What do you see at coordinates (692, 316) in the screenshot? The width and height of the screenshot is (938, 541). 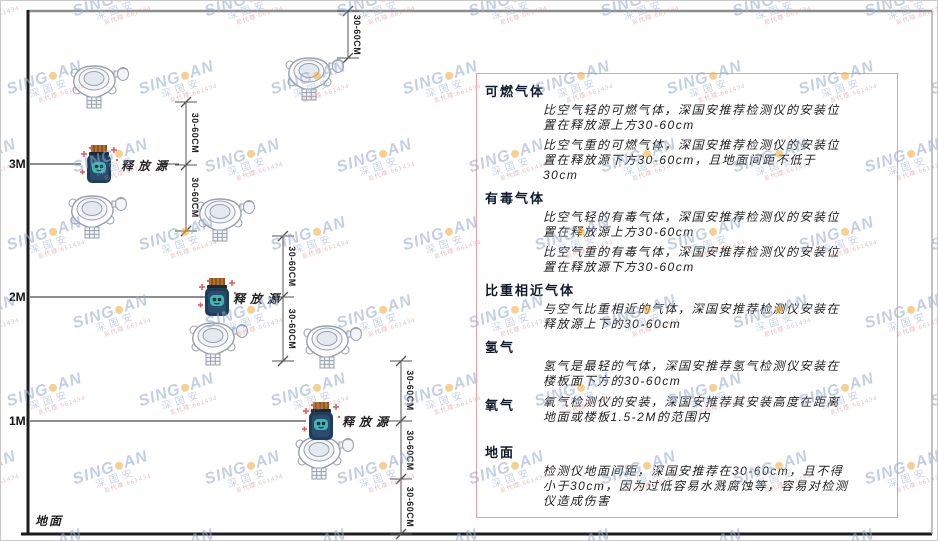 I see `section-paragraph: 与空气比重相近的气体，深国安推荐检测仪安装在释放源上下的30-60cm` at bounding box center [692, 316].